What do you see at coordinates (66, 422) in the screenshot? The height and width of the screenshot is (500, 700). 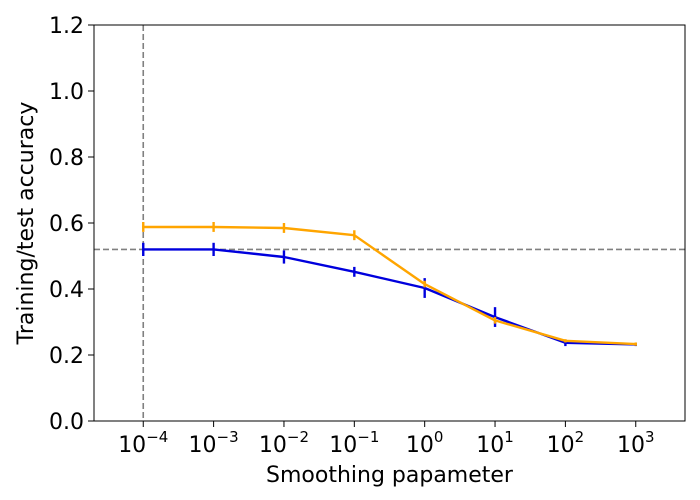 I see `y-tick-label: 0.0` at bounding box center [66, 422].